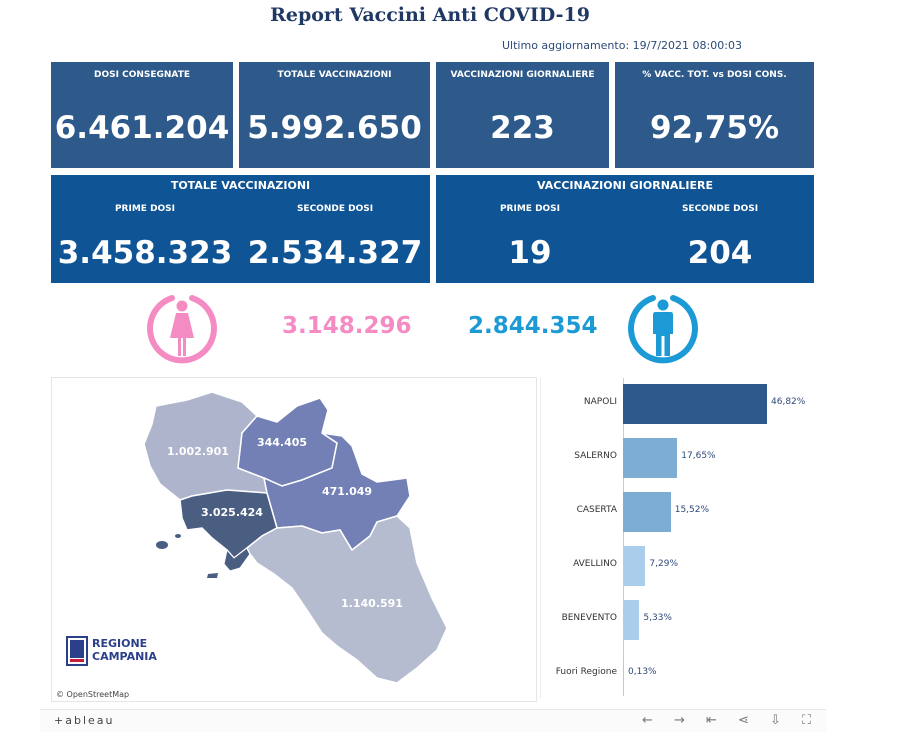 Image resolution: width=906 pixels, height=744 pixels. Describe the element at coordinates (647, 720) in the screenshot. I see `undo-icon: ←` at that location.